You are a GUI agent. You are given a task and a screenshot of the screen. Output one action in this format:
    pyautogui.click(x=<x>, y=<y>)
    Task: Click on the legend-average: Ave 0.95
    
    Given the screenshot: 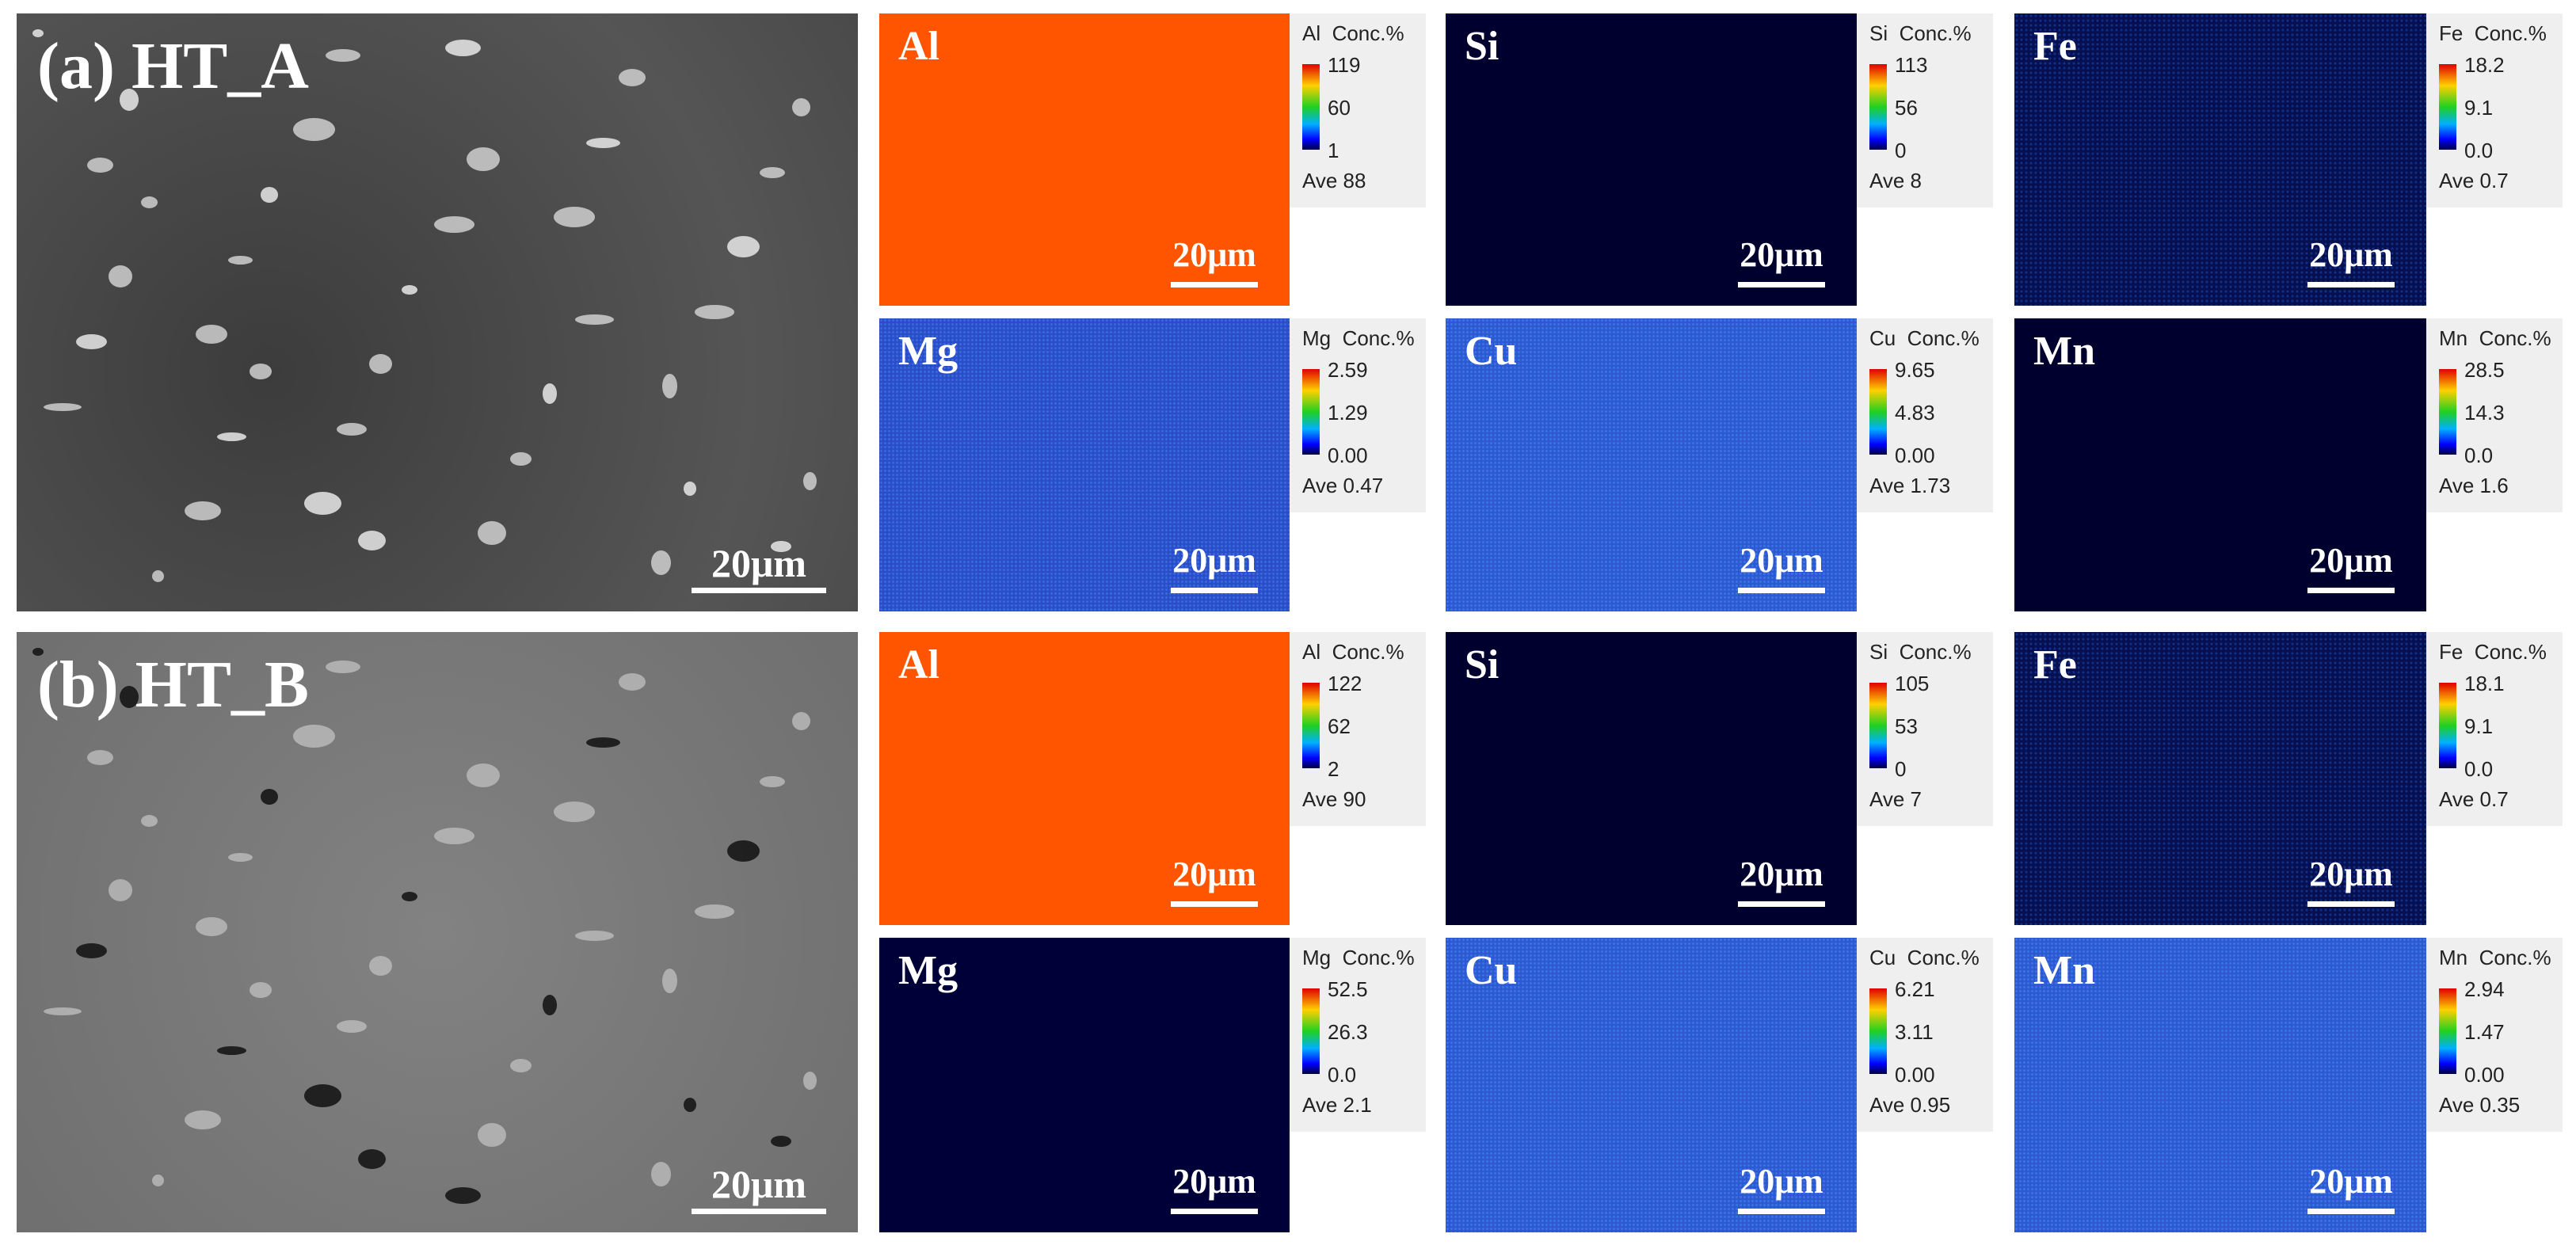 What is the action you would take?
    pyautogui.click(x=1910, y=1105)
    